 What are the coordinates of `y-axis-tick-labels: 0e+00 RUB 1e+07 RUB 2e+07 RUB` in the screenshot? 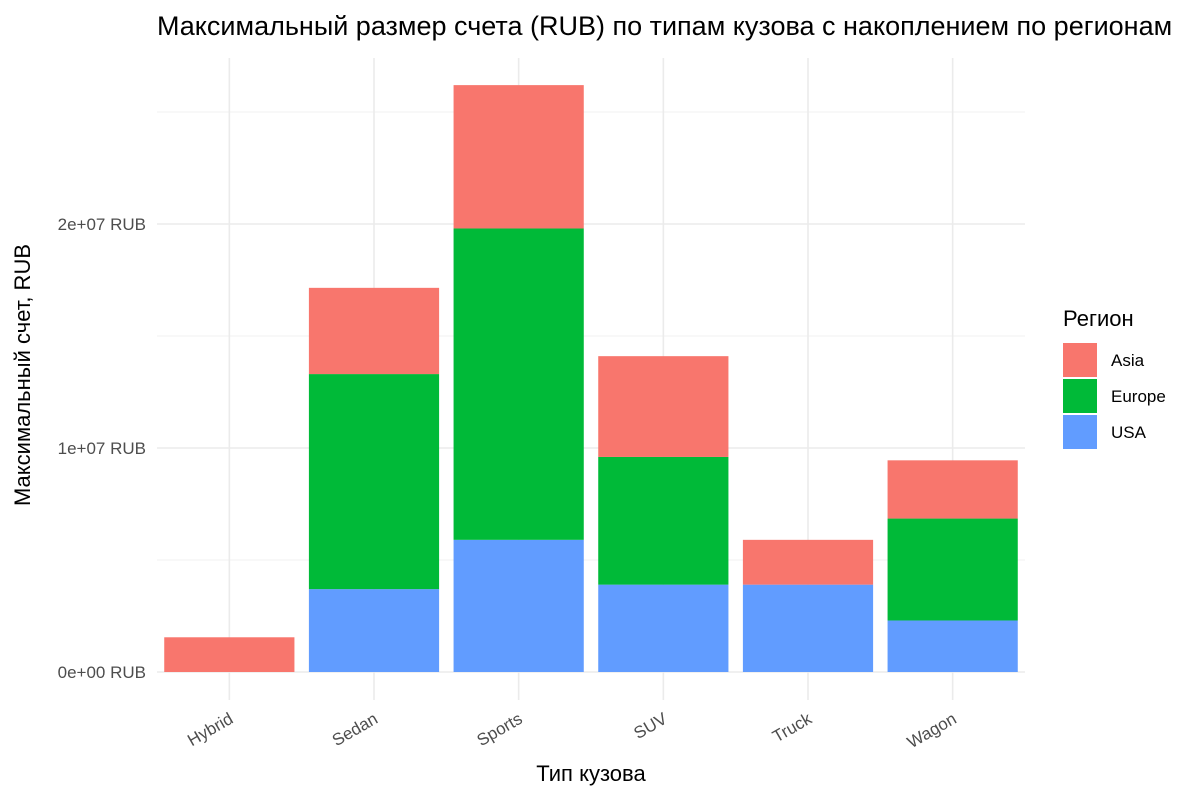 It's located at (102, 448).